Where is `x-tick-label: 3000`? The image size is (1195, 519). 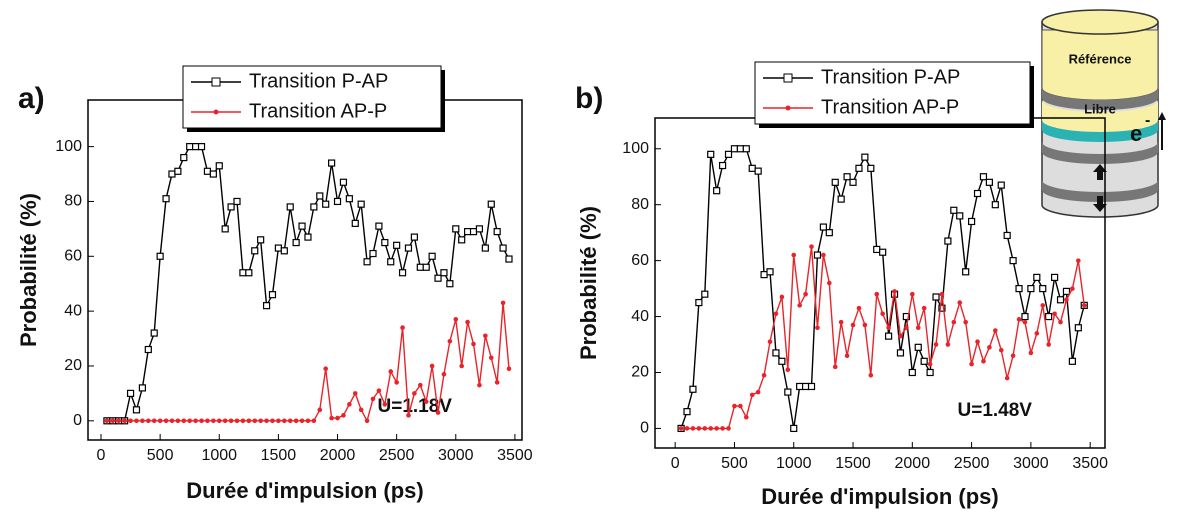 x-tick-label: 3000 is located at coordinates (1031, 463).